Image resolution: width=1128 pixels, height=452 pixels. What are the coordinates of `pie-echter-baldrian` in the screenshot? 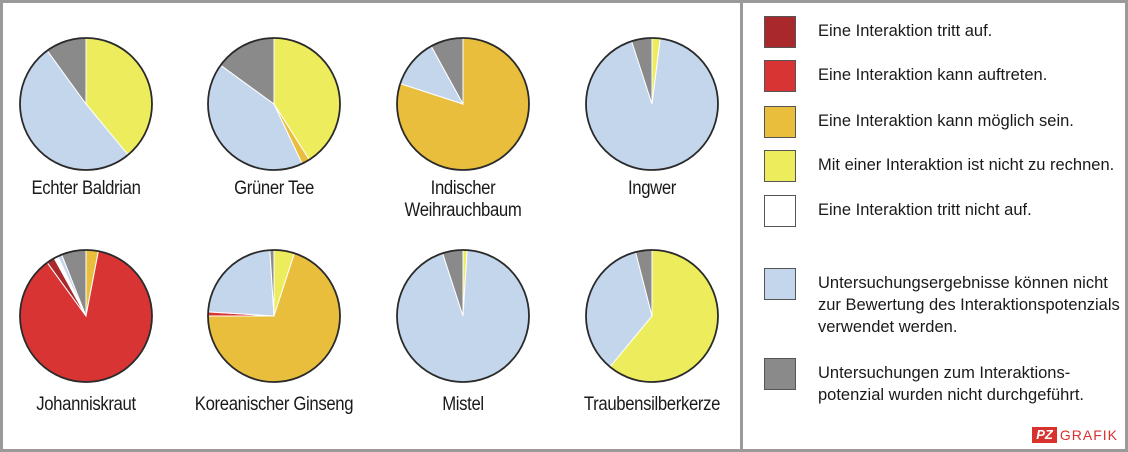 It's located at (86, 104).